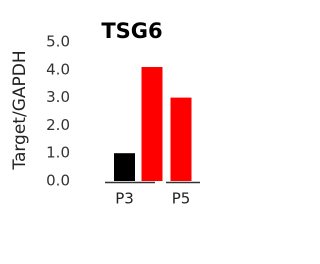 The height and width of the screenshot is (264, 320). I want to click on y-tick-label: 2.0, so click(58, 125).